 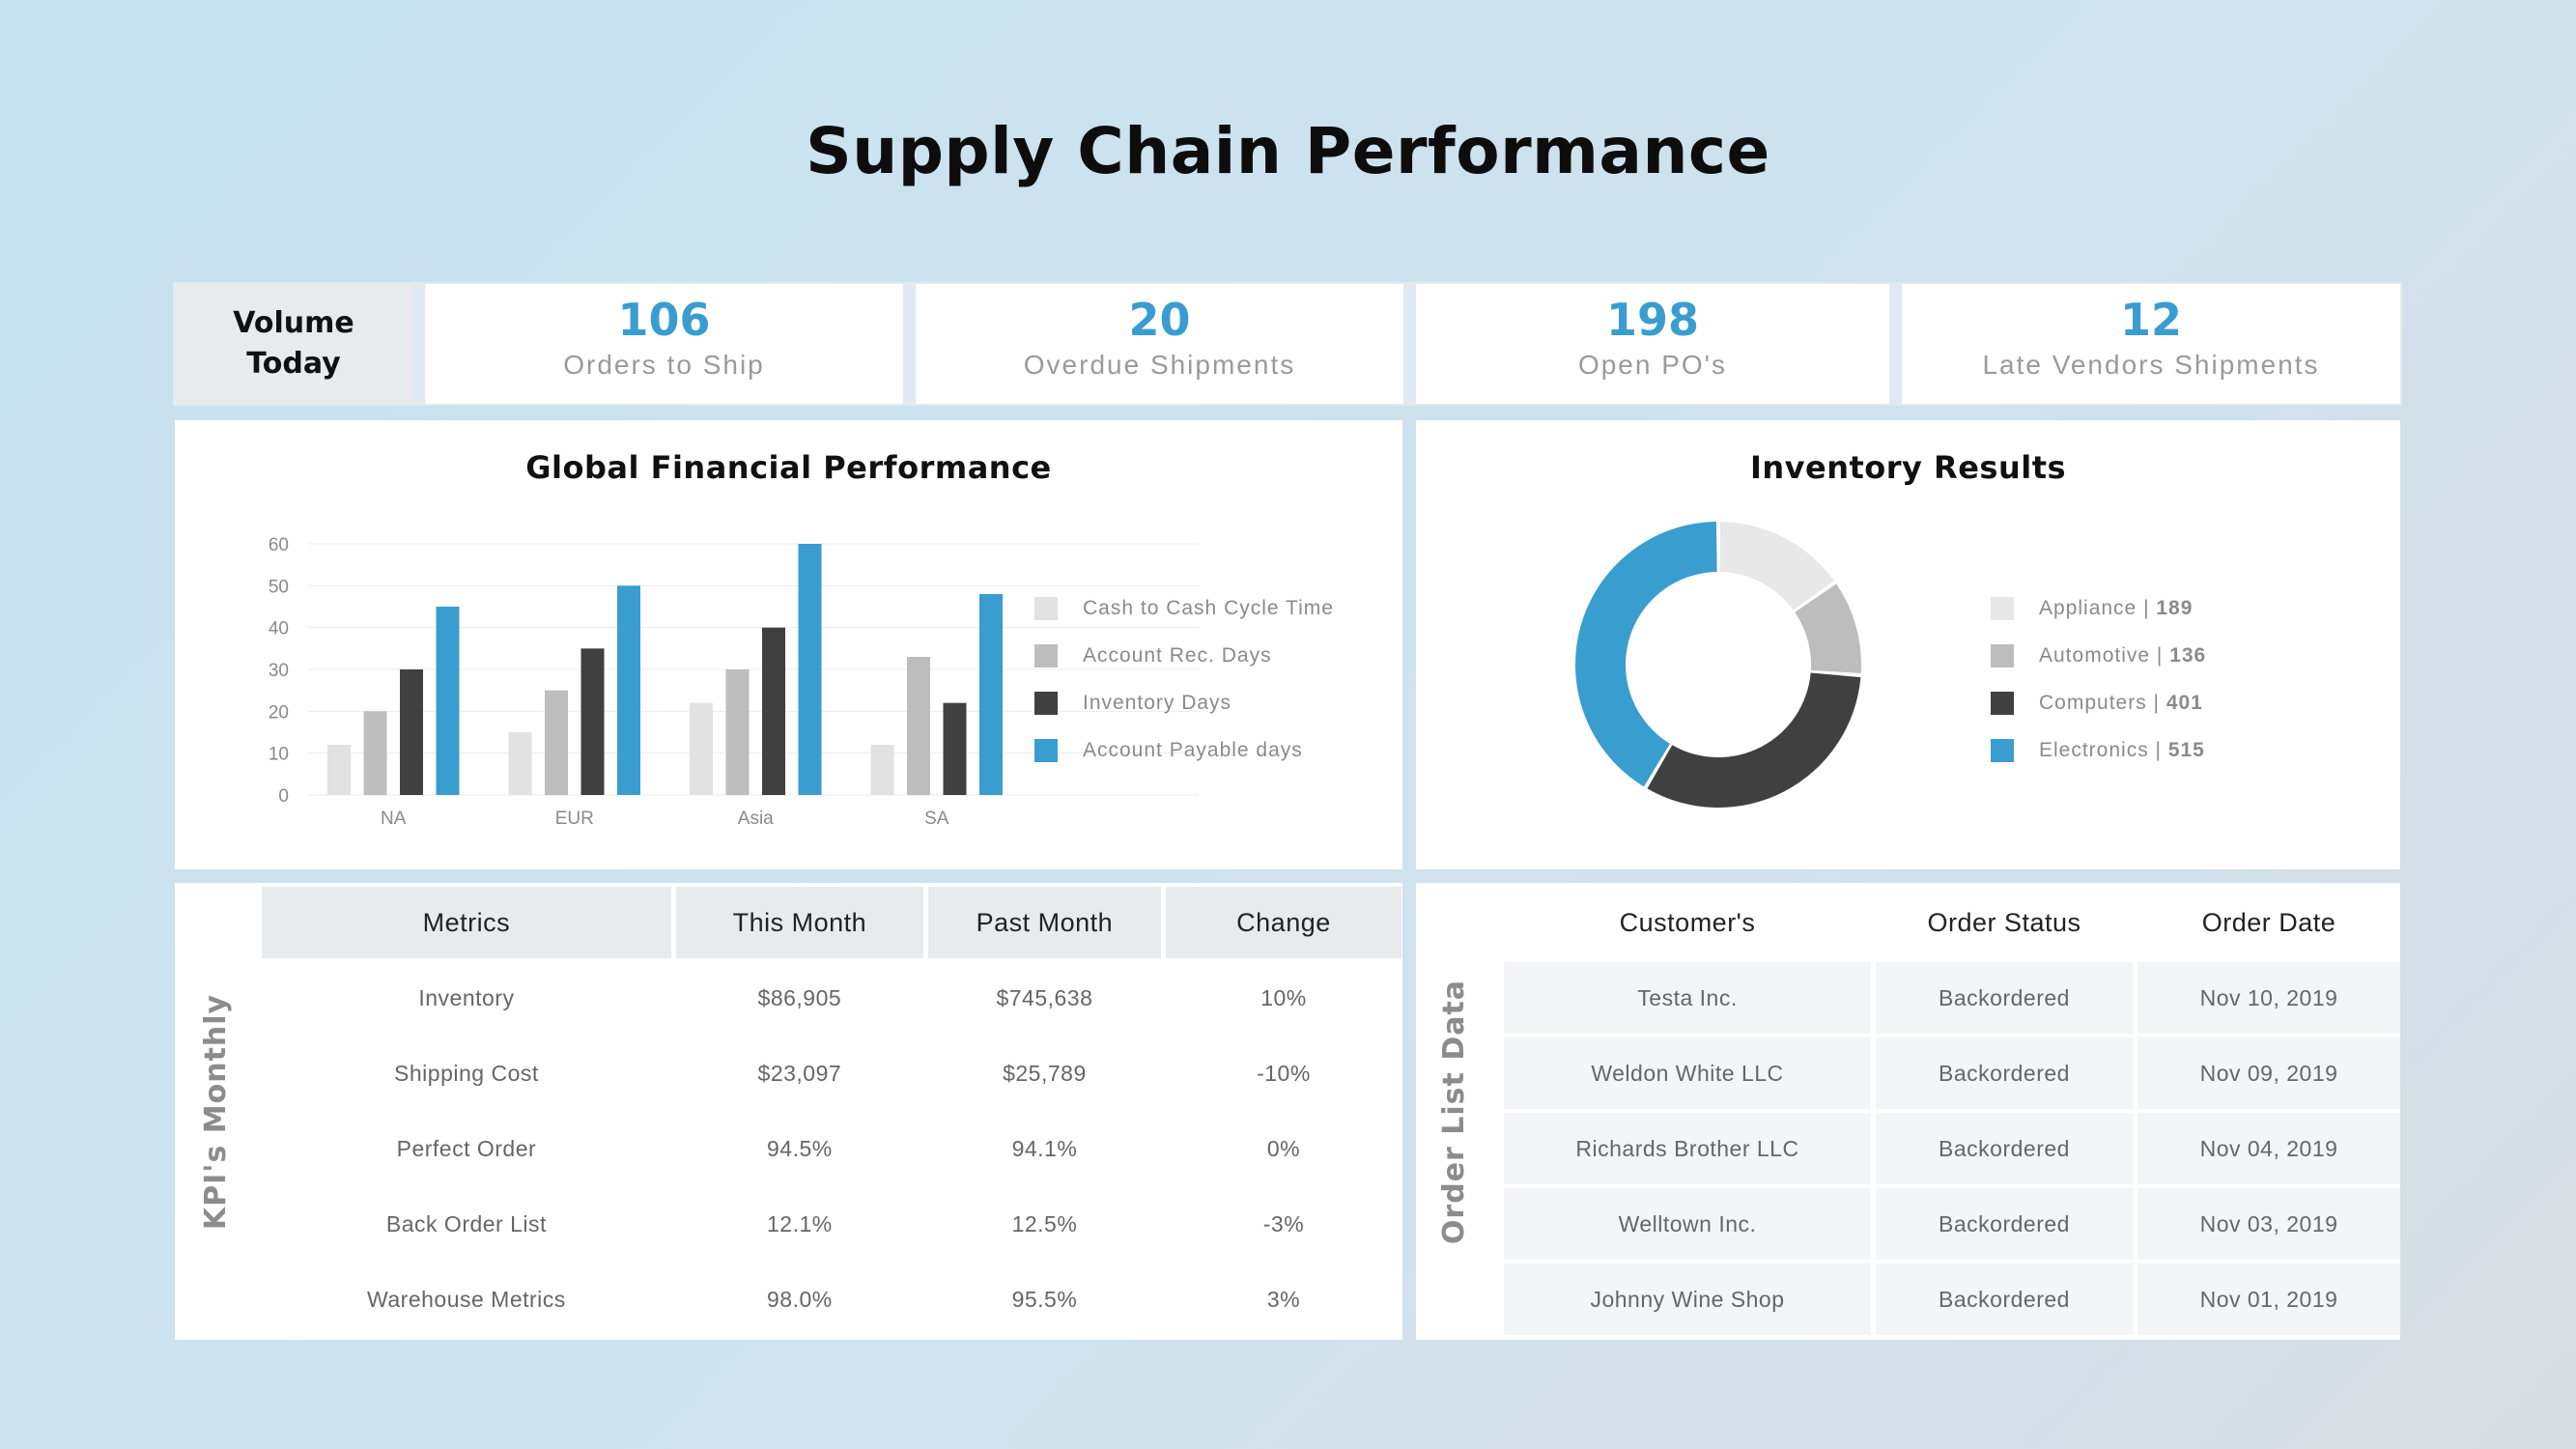 I want to click on y-tick-label: 50, so click(x=279, y=587).